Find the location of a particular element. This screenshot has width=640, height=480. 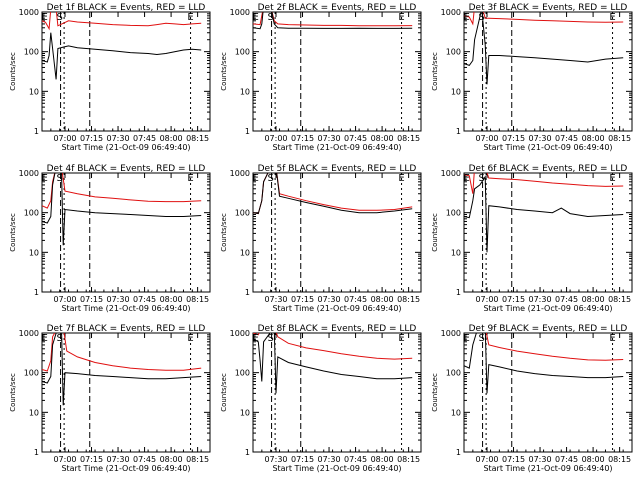

panel-title: Det 6f BLACK = Events, RED = LLD is located at coordinates (548, 169).